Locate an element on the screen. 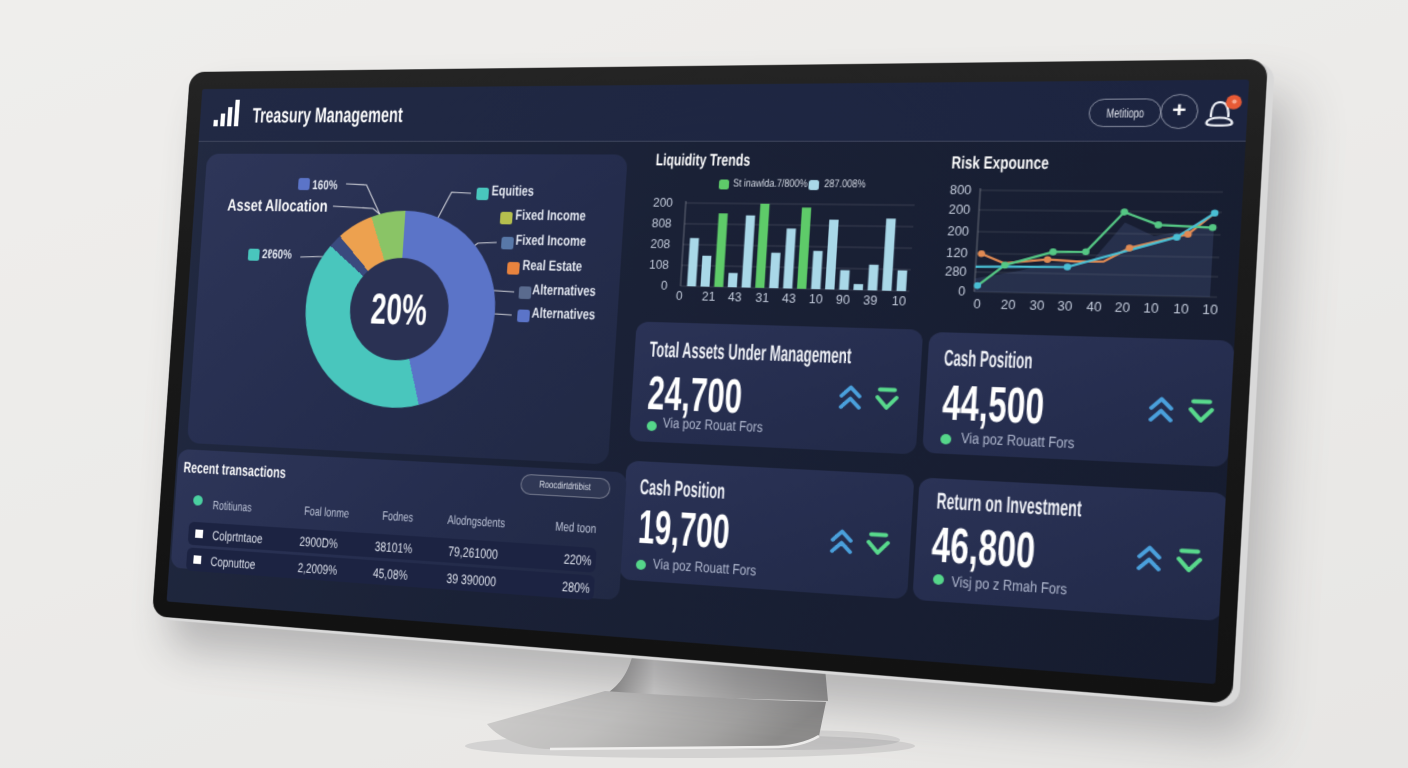 The width and height of the screenshot is (1408, 768). svg-text: 120 is located at coordinates (957, 254).